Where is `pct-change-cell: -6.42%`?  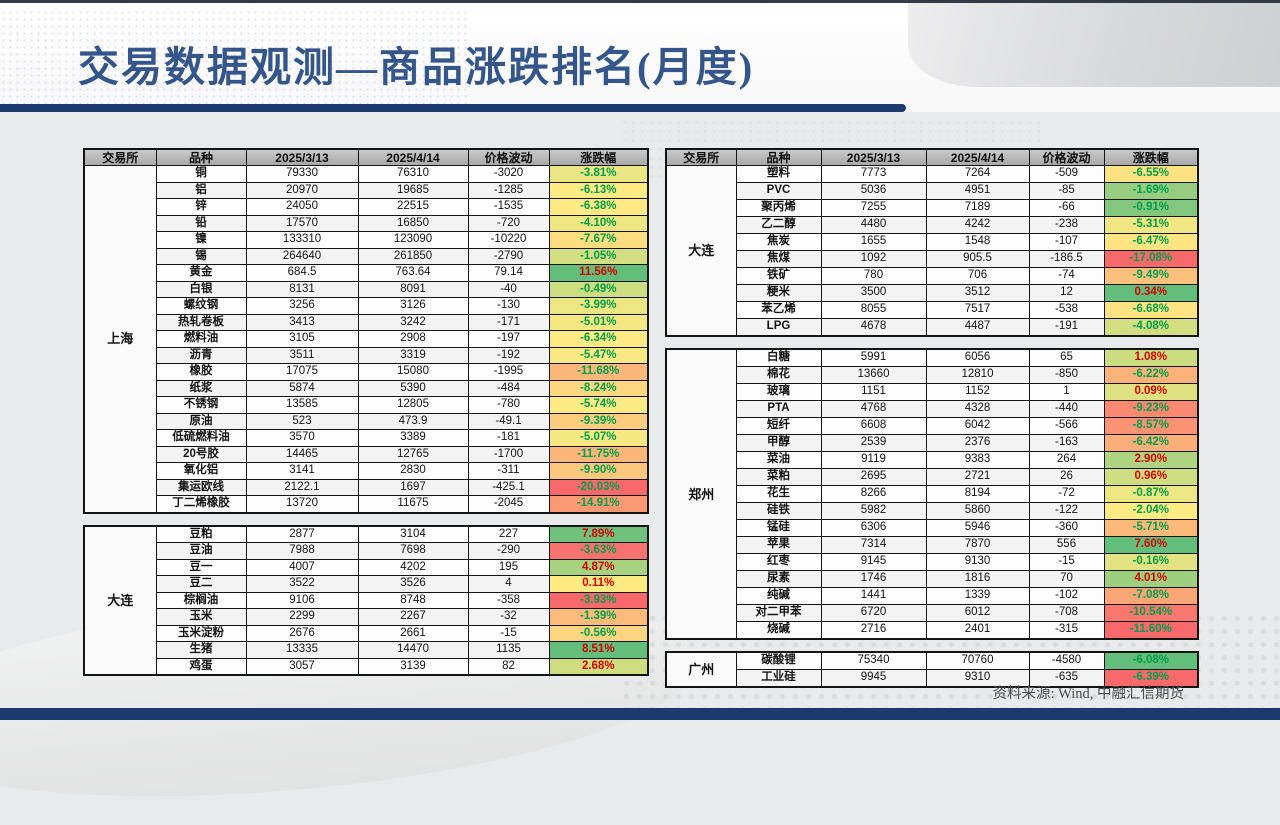 pct-change-cell: -6.42% is located at coordinates (1151, 443).